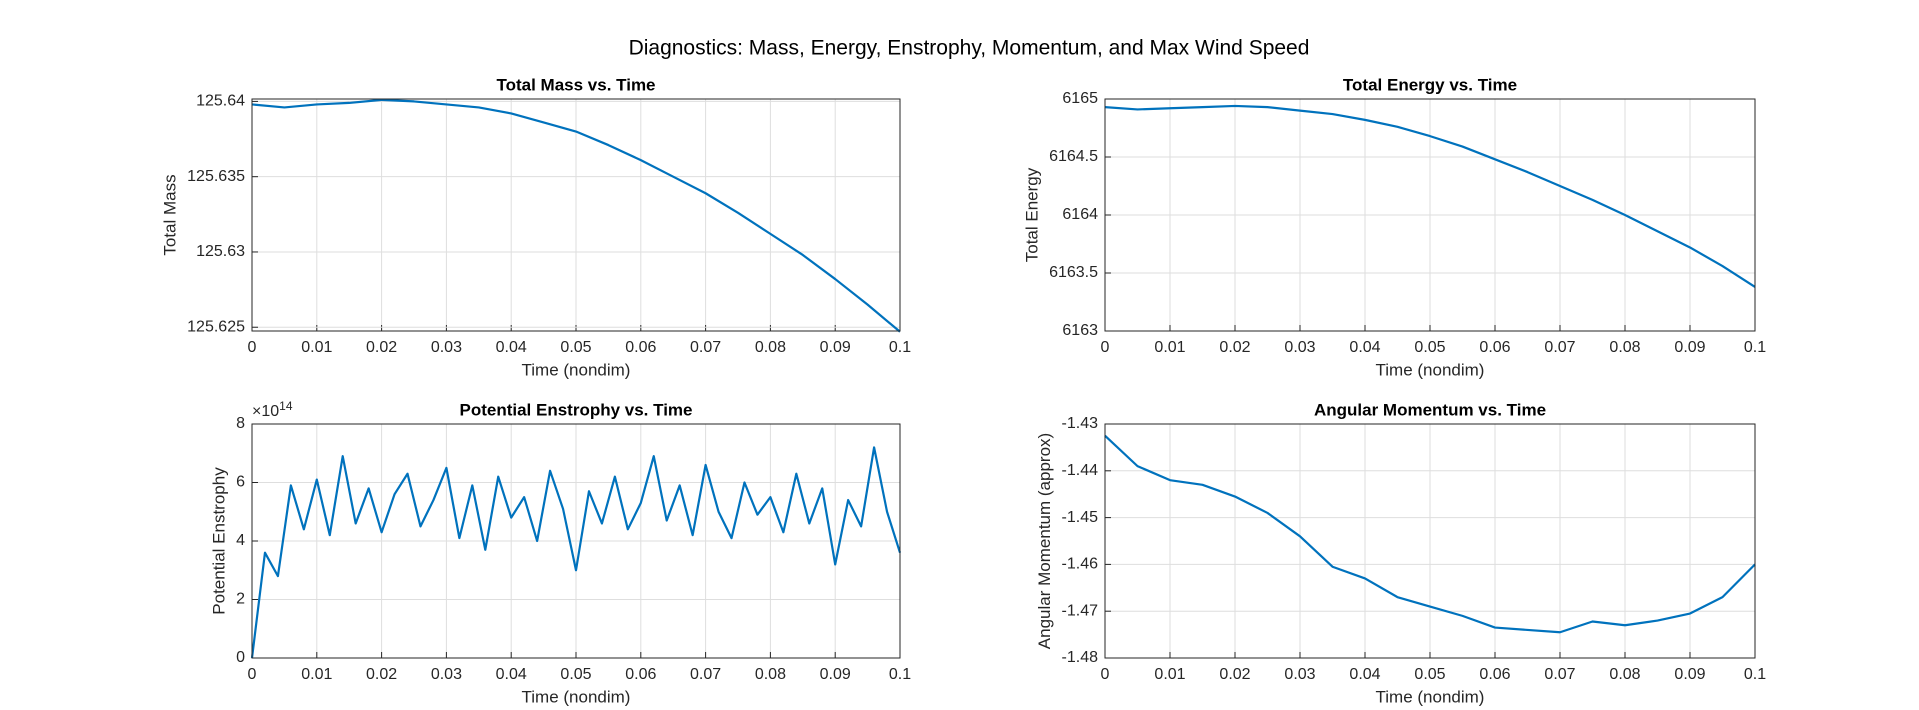 The height and width of the screenshot is (710, 1919). Describe the element at coordinates (170, 214) in the screenshot. I see `y-axis-label: Total Mass` at that location.